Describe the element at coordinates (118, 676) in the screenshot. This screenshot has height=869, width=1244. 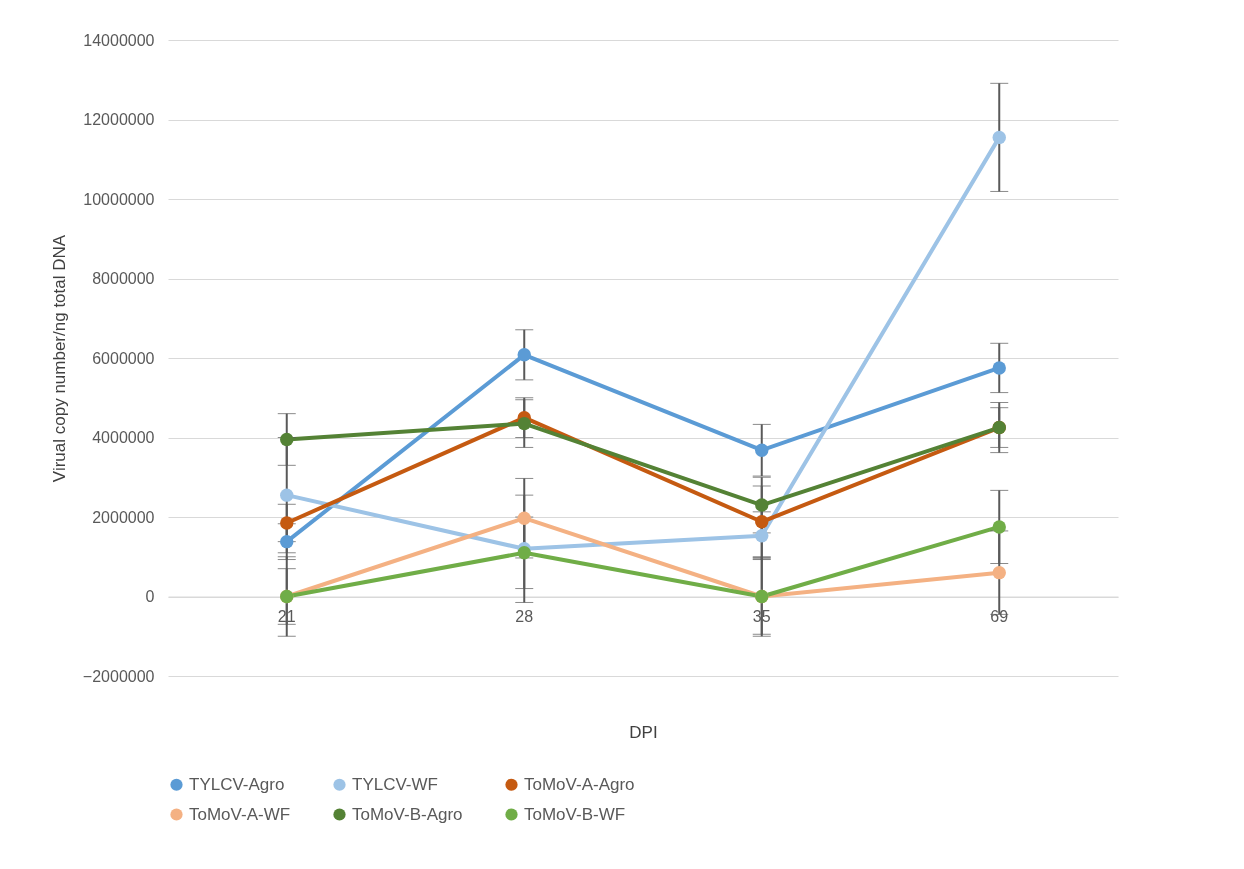
I see `y-tick-label: −2000000` at that location.